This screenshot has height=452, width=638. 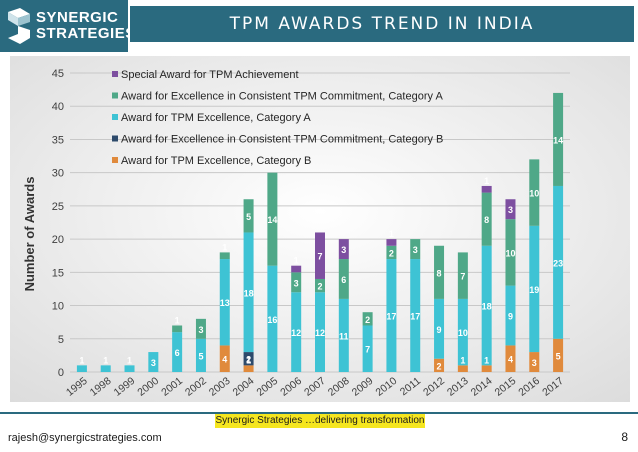 I want to click on data-label: 12, so click(x=320, y=333).